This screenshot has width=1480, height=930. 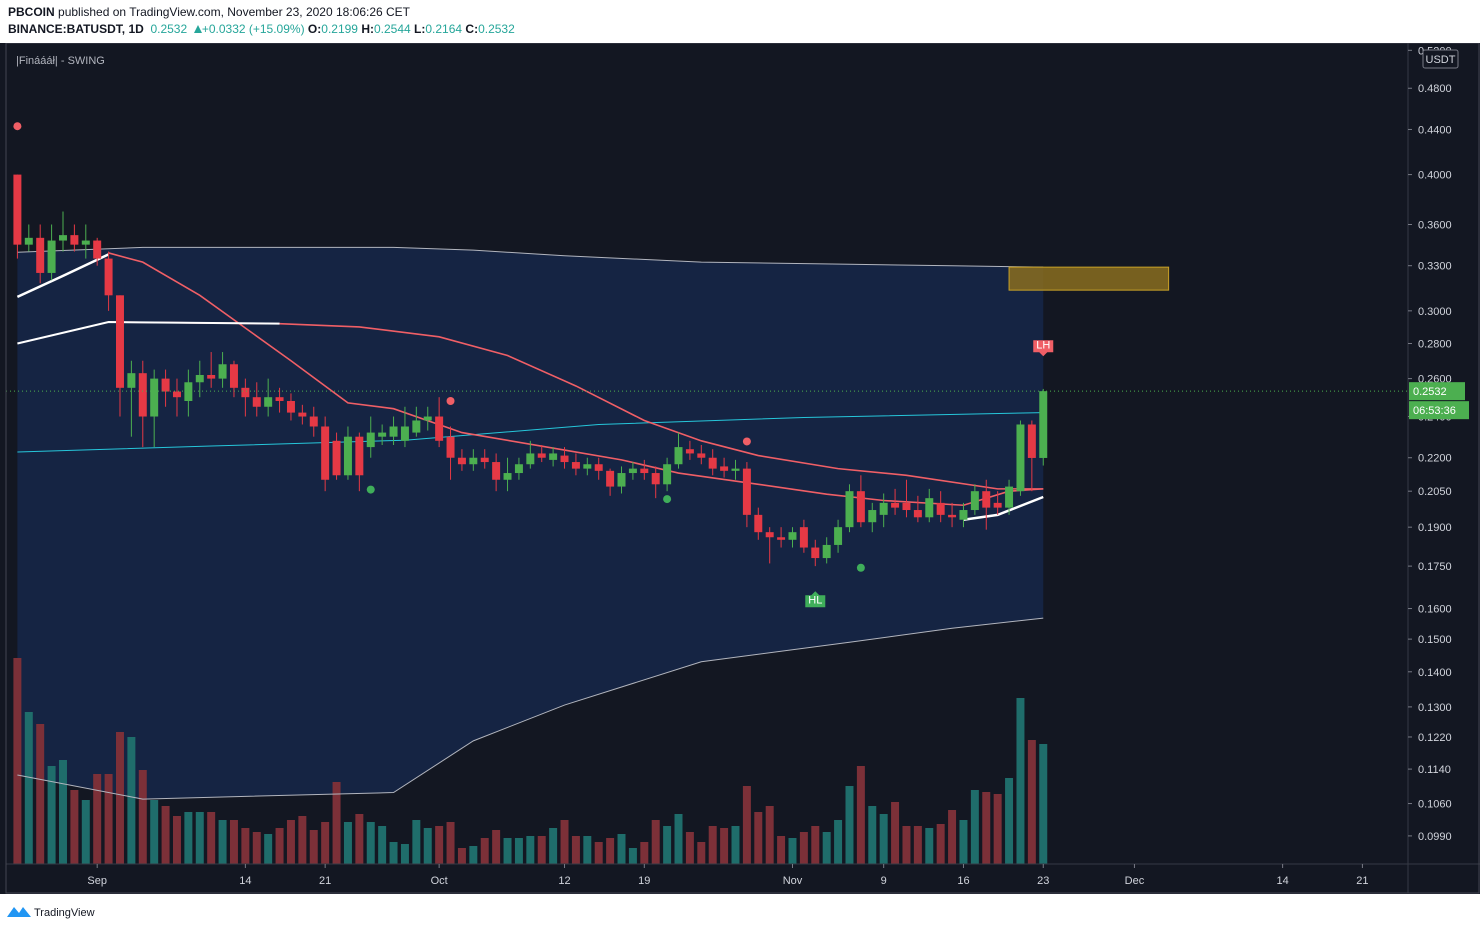 I want to click on countdown-box, so click(x=1439, y=410).